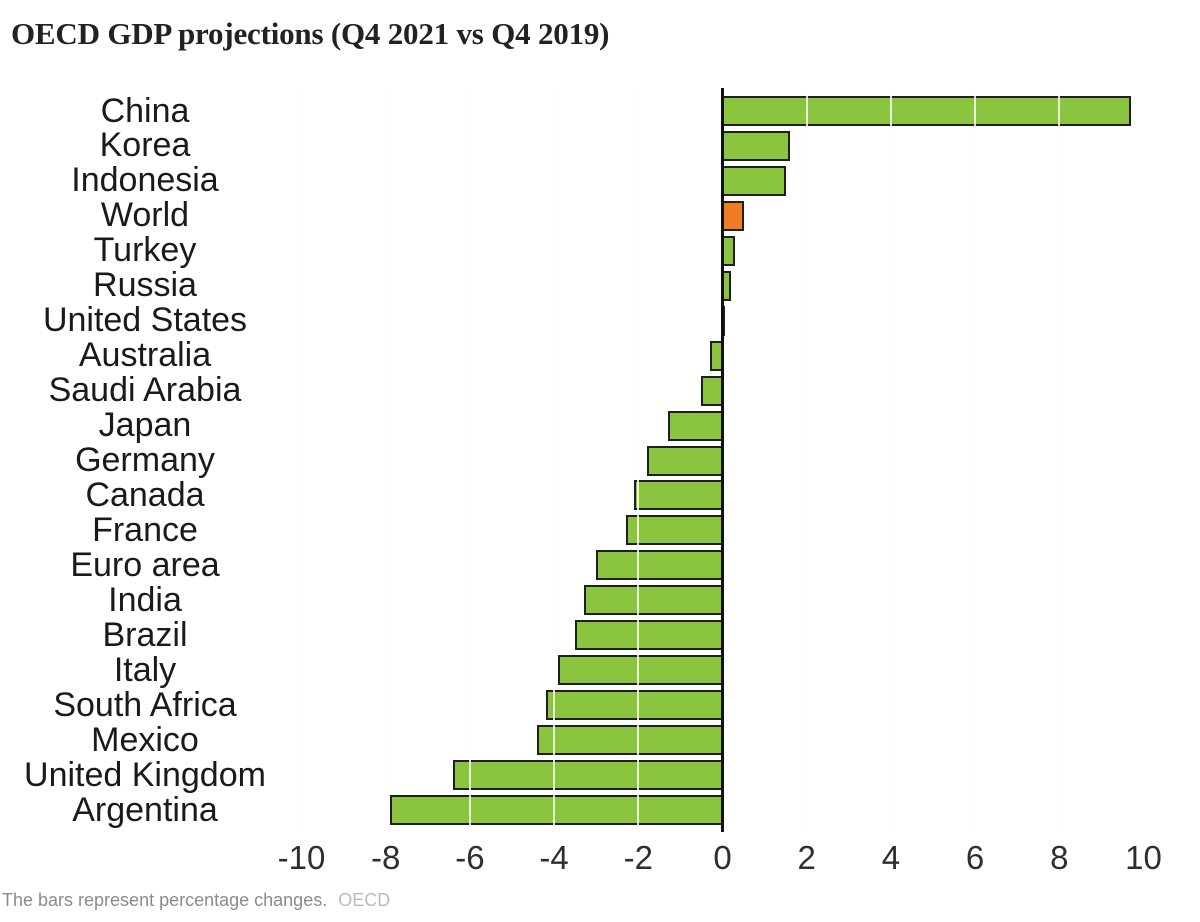 The width and height of the screenshot is (1200, 922). What do you see at coordinates (145, 774) in the screenshot?
I see `row-label-united-kingdom: United Kingdom` at bounding box center [145, 774].